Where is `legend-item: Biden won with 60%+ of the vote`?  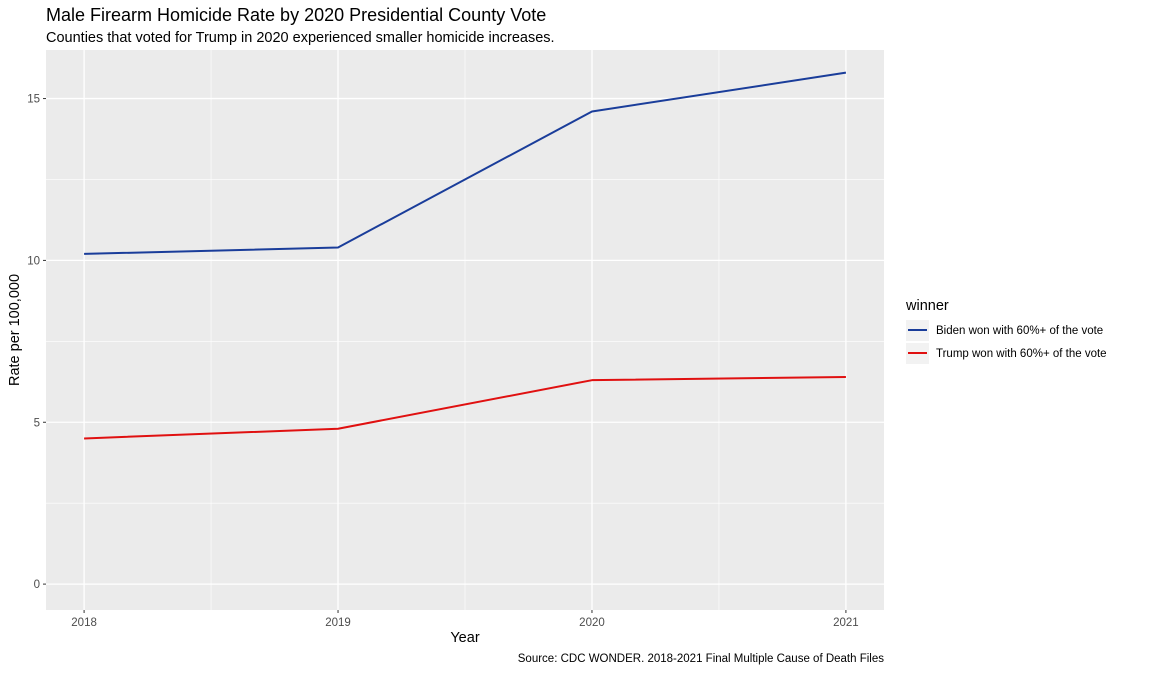
legend-item: Biden won with 60%+ of the vote is located at coordinates (1004, 330).